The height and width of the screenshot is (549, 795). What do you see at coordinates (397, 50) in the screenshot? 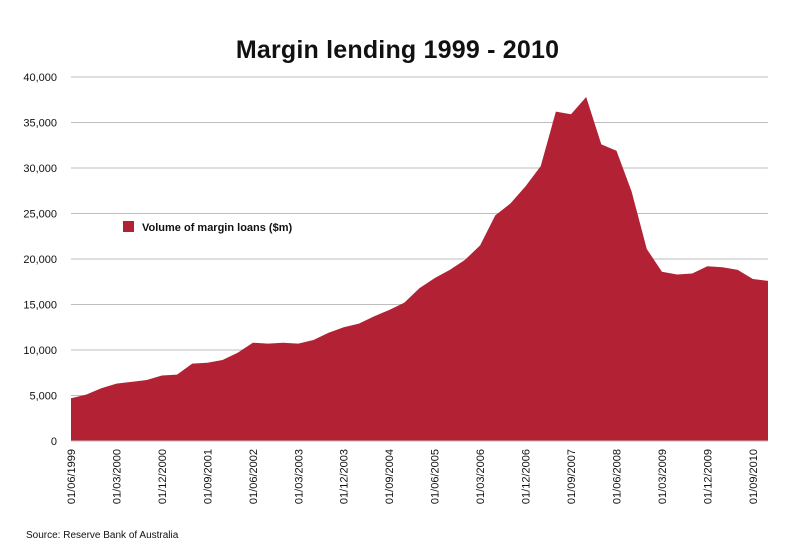
I see `chart-title: Margin lending 1999 - 2010` at bounding box center [397, 50].